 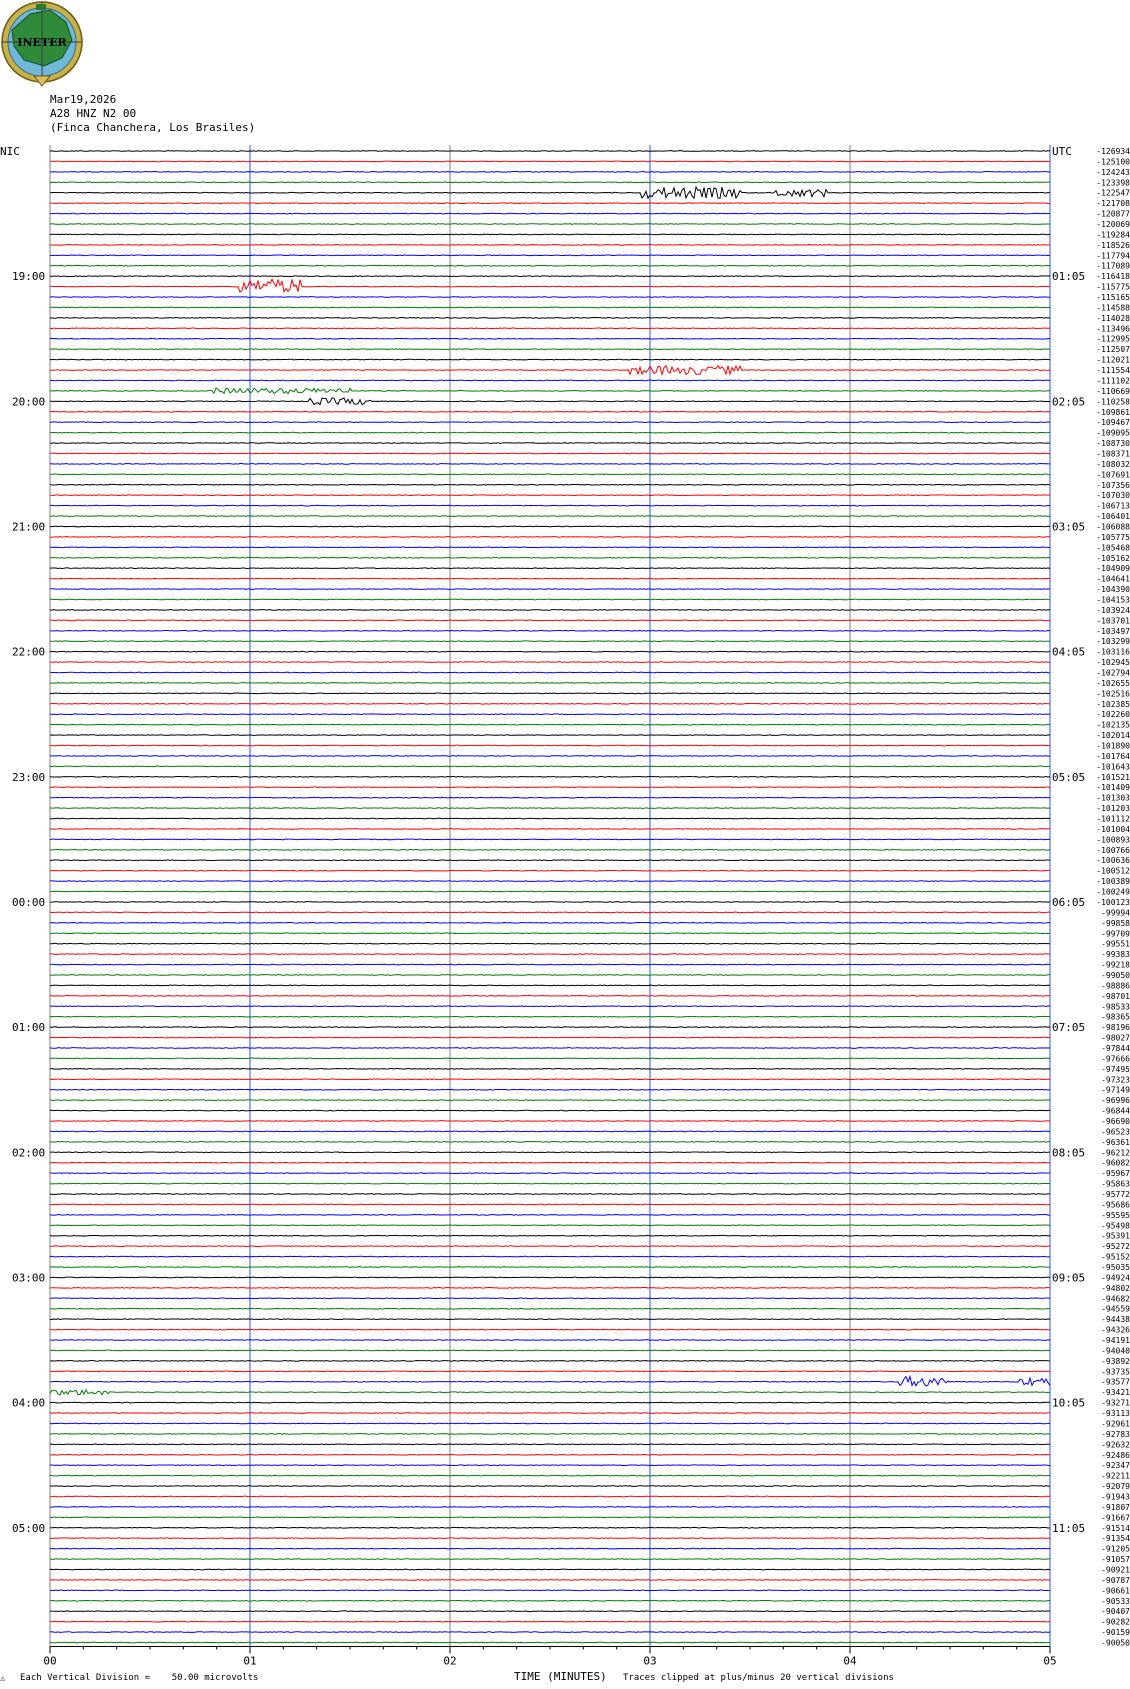 I want to click on trace-offset-label: -100249, so click(x=1113, y=892).